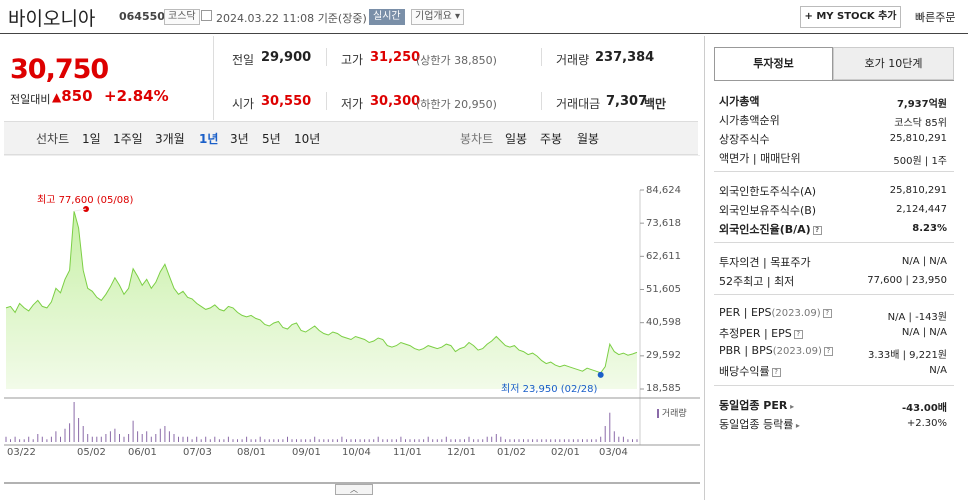 The width and height of the screenshot is (968, 500). What do you see at coordinates (935, 17) in the screenshot?
I see `quick-order-button: 빠른주문` at bounding box center [935, 17].